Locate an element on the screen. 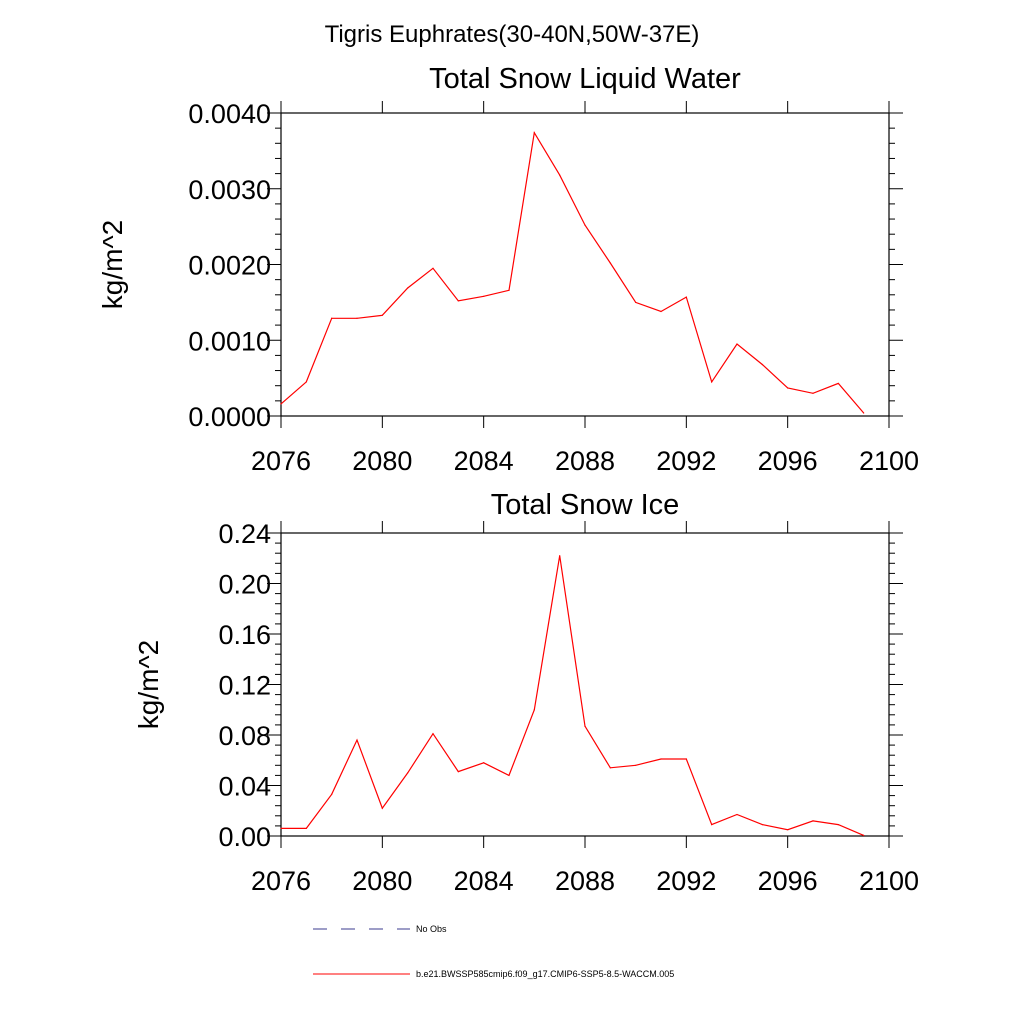  y-tick-label: 0.0000 is located at coordinates (229, 417).